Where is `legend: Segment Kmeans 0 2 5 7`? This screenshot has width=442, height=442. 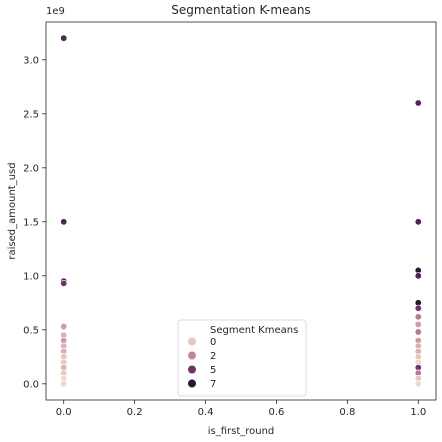 legend: Segment Kmeans 0 2 5 7 is located at coordinates (242, 358).